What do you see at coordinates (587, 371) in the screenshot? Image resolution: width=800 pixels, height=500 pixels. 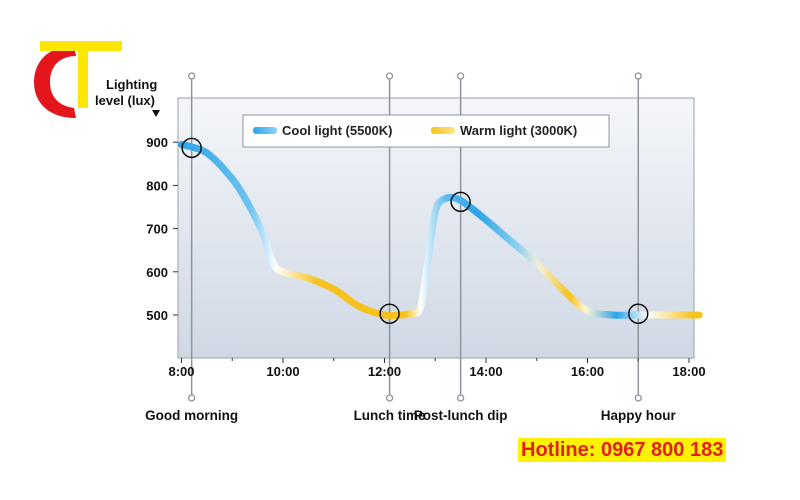 I see `x-tick-label: 16:00` at bounding box center [587, 371].